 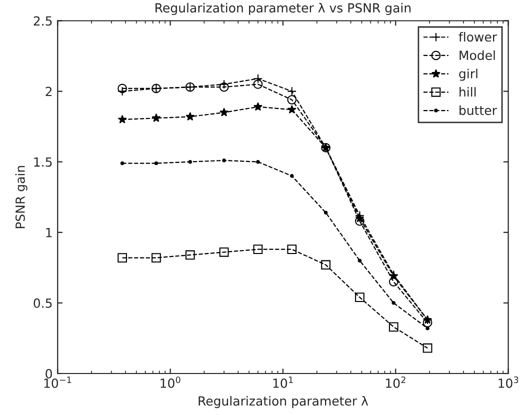 What do you see at coordinates (396, 382) in the screenshot?
I see `x-tick-label: 10$^{2}$` at bounding box center [396, 382].